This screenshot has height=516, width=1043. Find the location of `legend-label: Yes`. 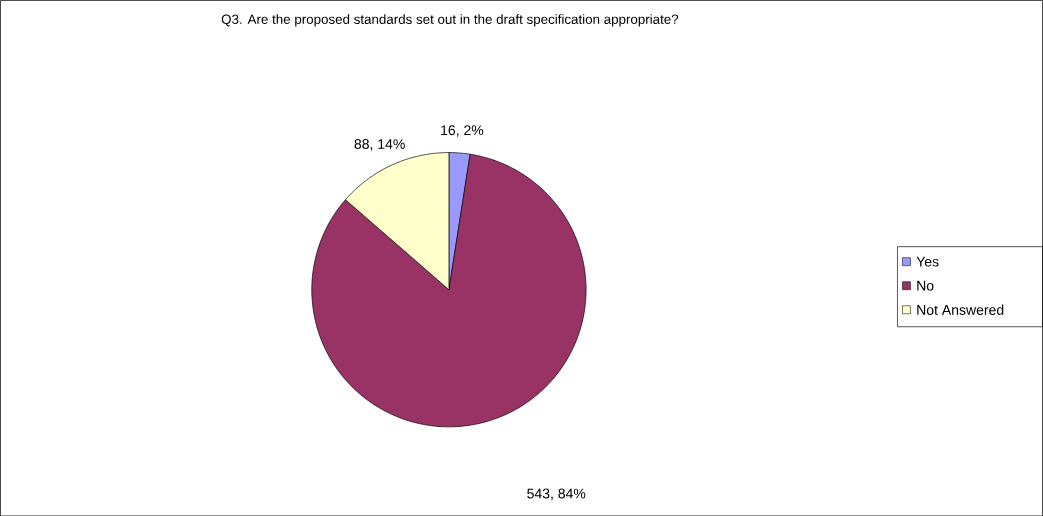

legend-label: Yes is located at coordinates (927, 261).